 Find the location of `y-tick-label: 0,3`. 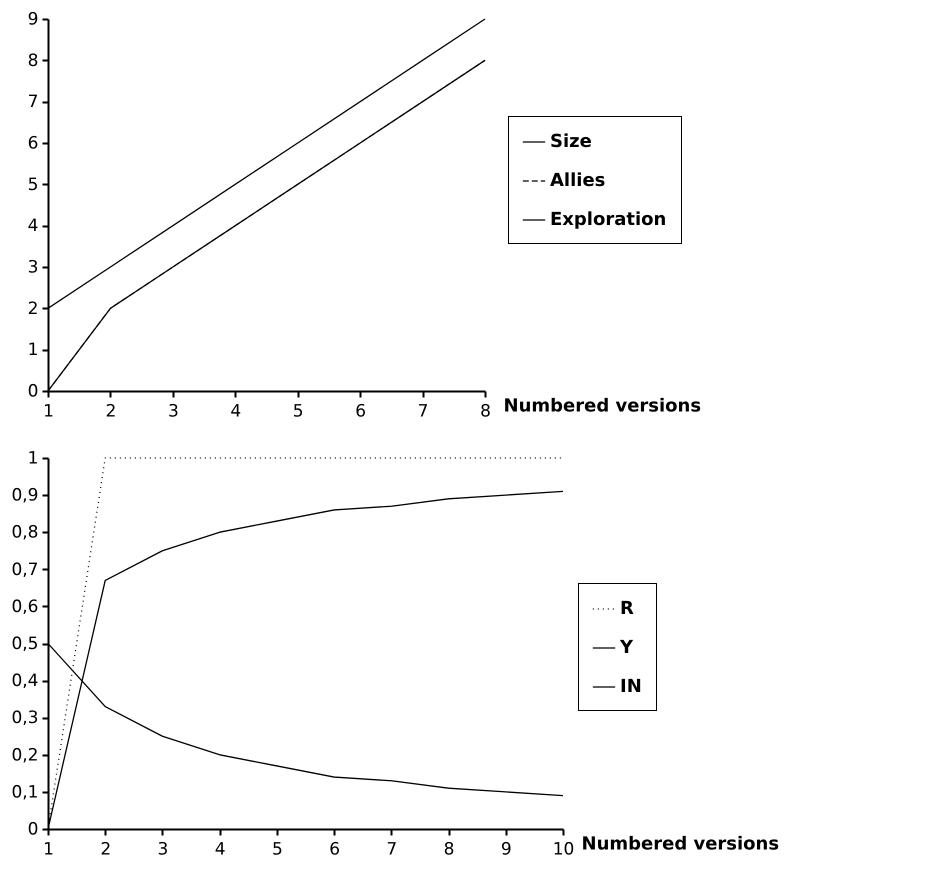

y-tick-label: 0,3 is located at coordinates (24, 718).